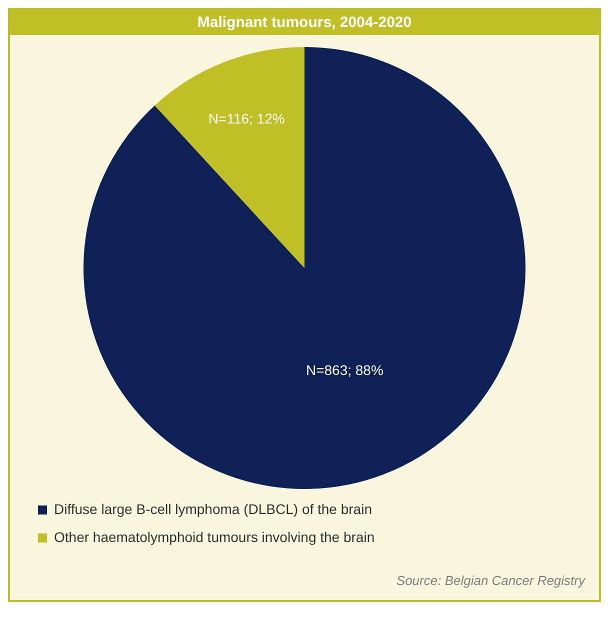 The height and width of the screenshot is (624, 609). What do you see at coordinates (214, 536) in the screenshot?
I see `legend-label: Other haematolymphoid tumours involving the brain` at bounding box center [214, 536].